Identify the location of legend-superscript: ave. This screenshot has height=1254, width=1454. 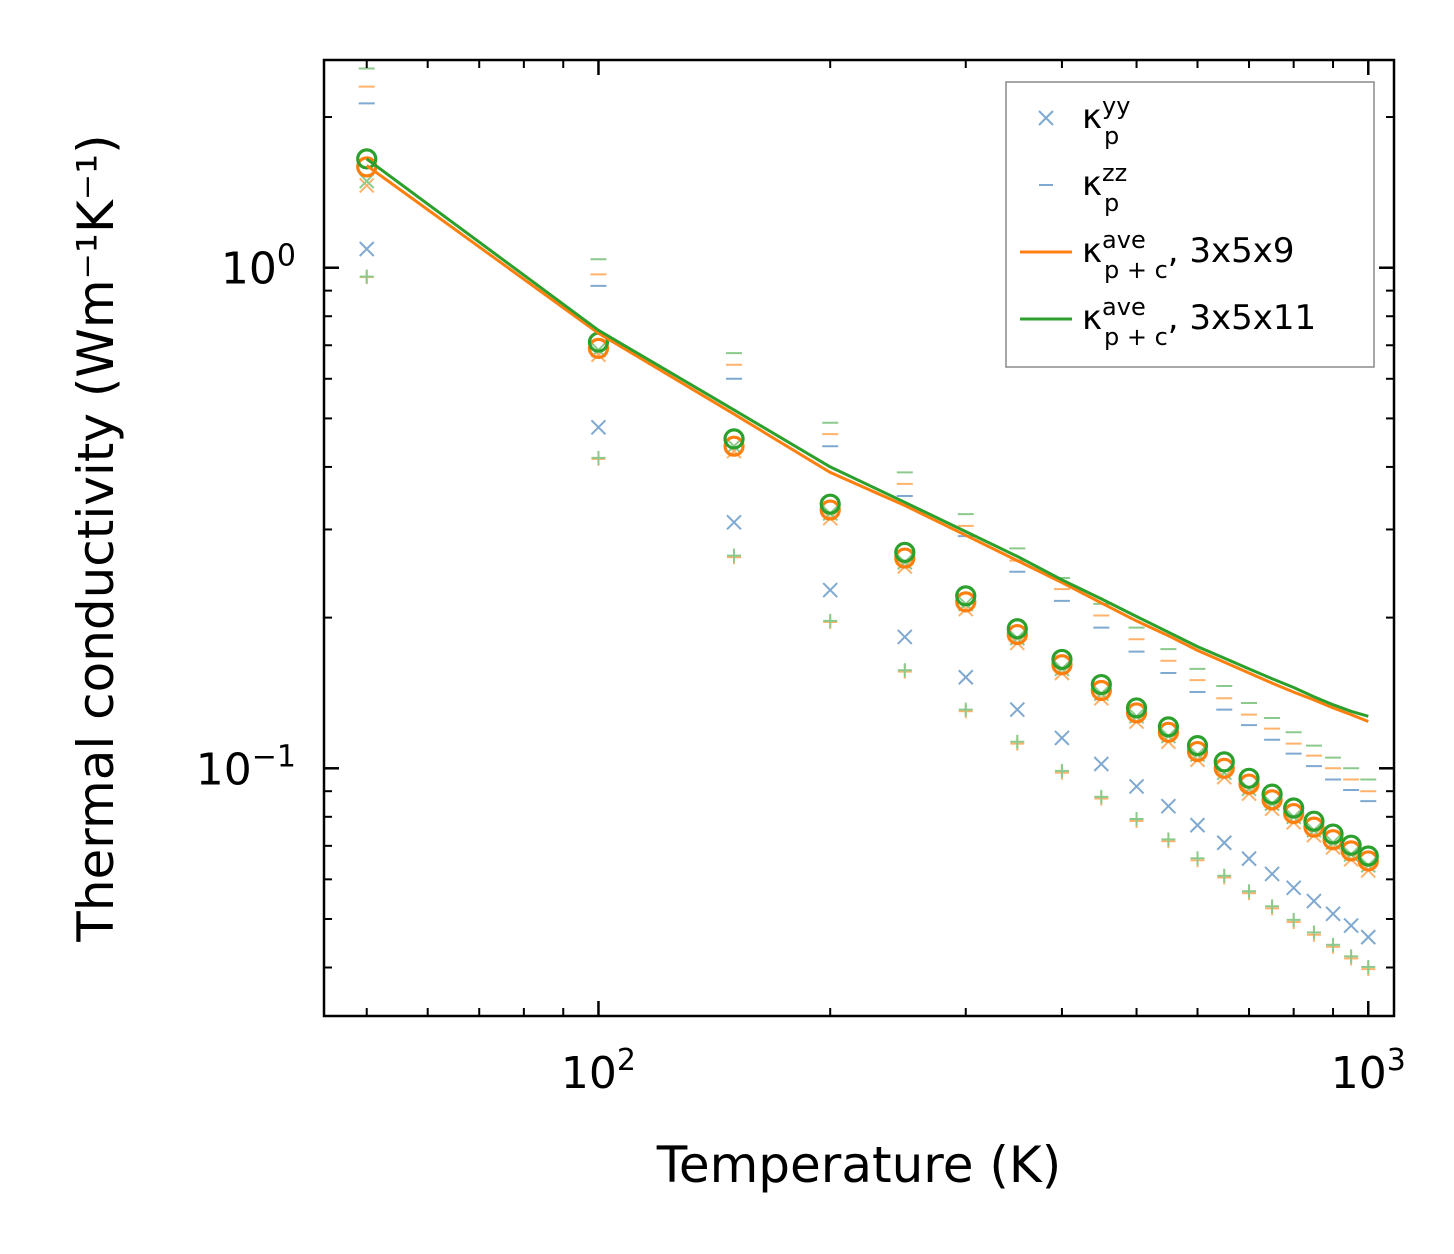
(1124, 307).